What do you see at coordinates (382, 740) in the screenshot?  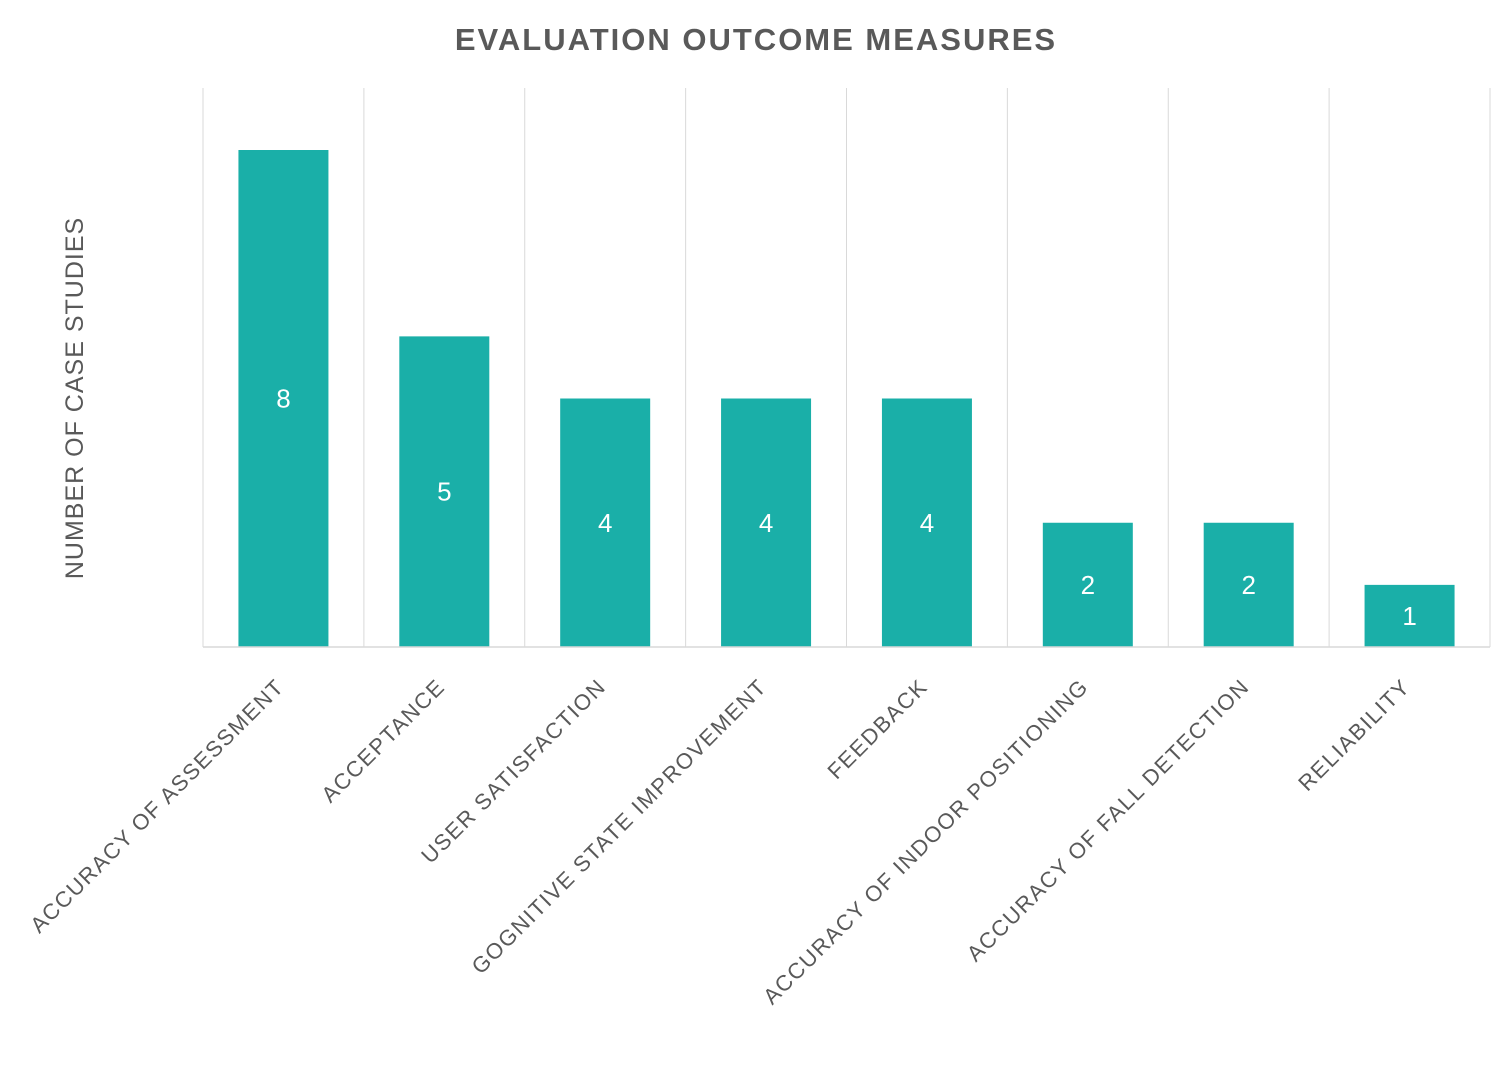 I see `x-tick-label: ACCEPTANCE` at bounding box center [382, 740].